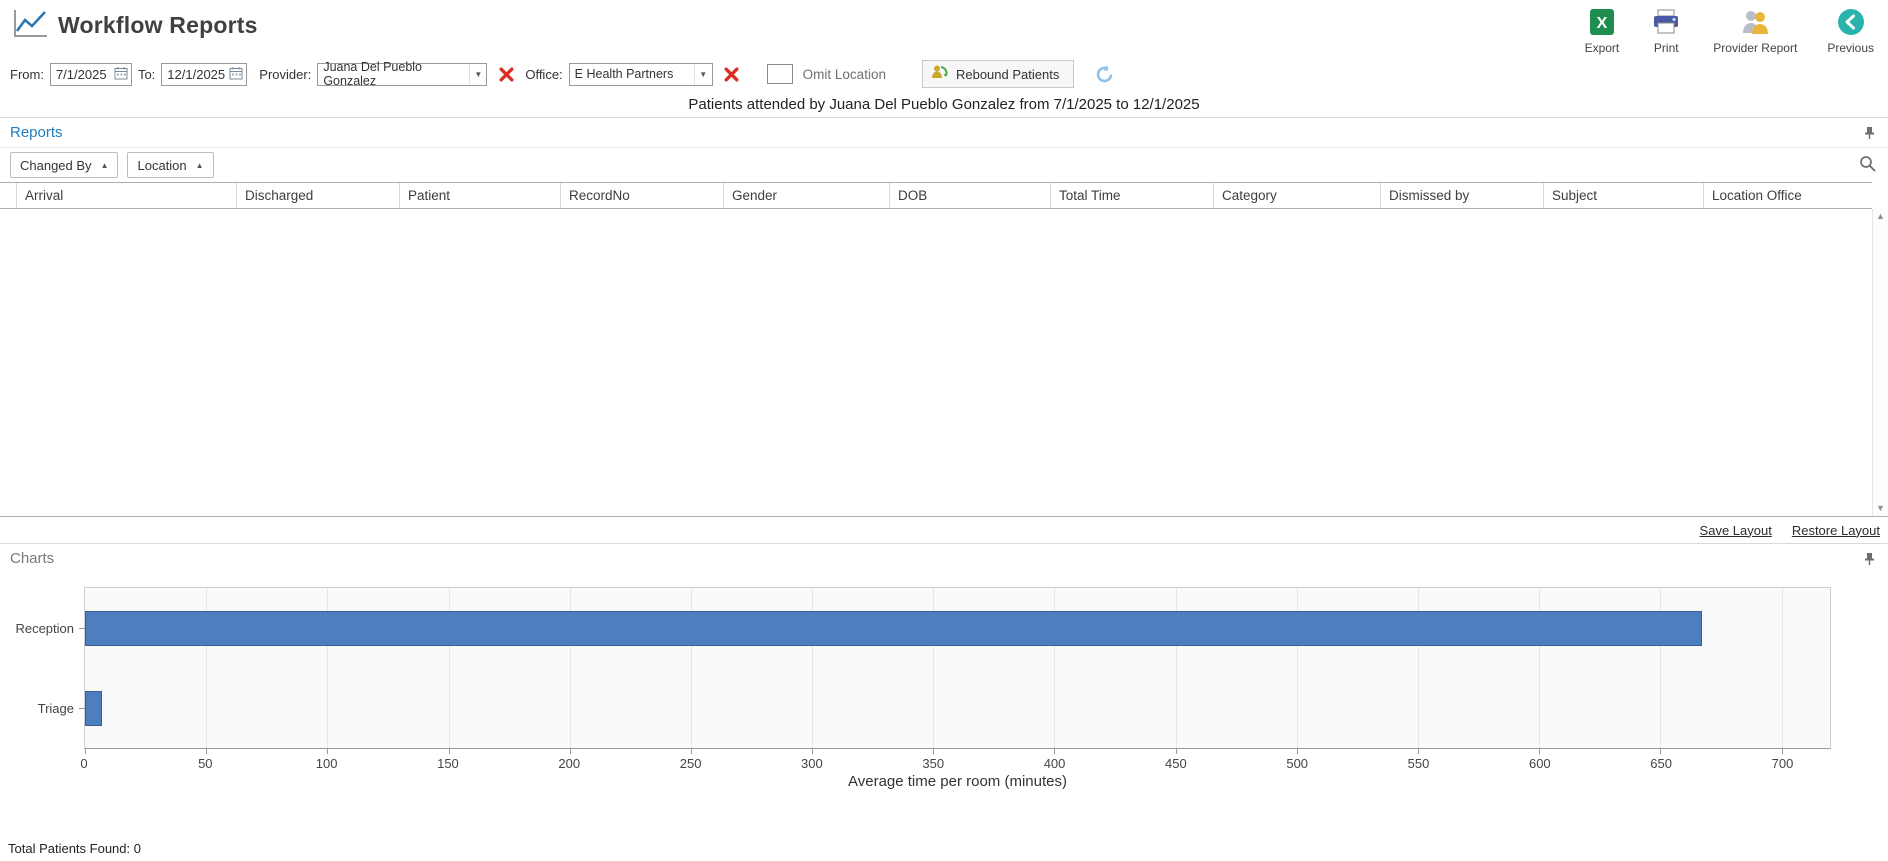 This screenshot has height=861, width=1888. Describe the element at coordinates (893, 628) in the screenshot. I see `bar-reception` at that location.